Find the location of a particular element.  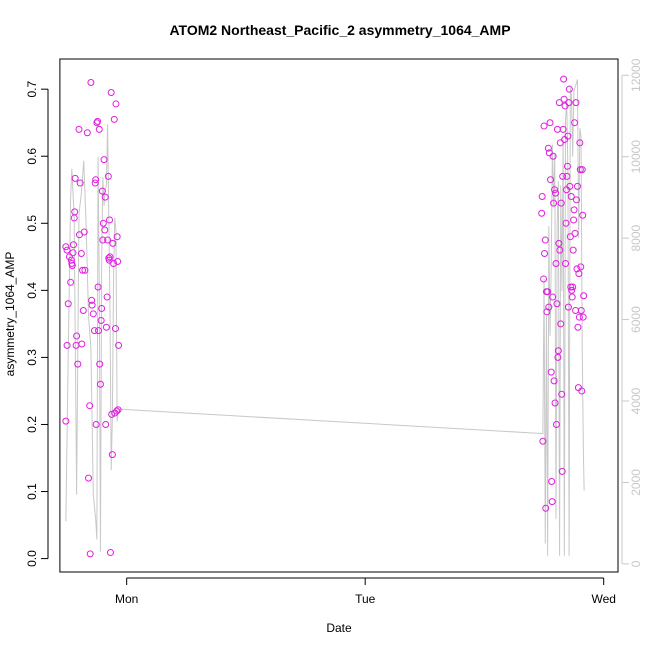

left-axis-tick-label: 0.4 is located at coordinates (32, 290).